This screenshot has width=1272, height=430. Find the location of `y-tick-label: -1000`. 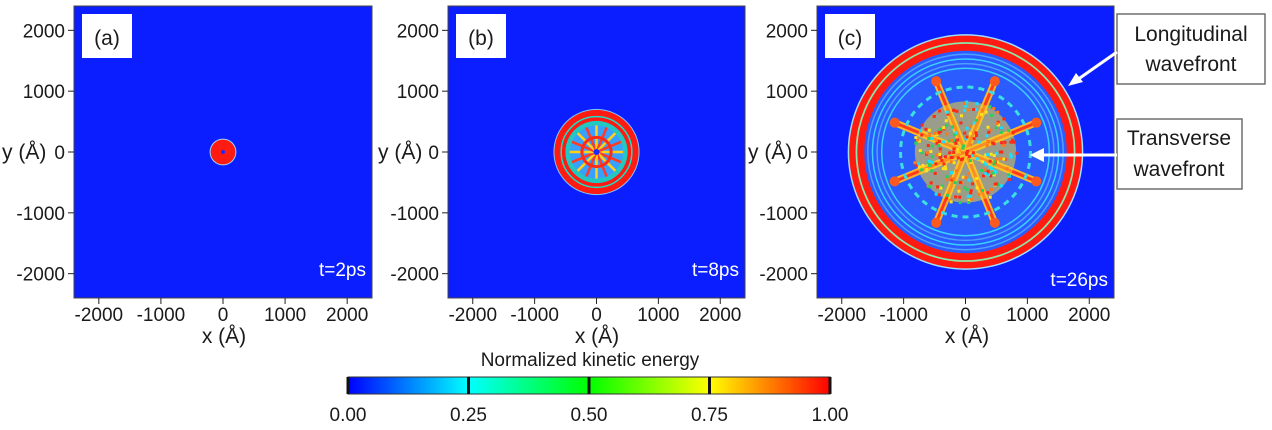

y-tick-label: -1000 is located at coordinates (414, 214).